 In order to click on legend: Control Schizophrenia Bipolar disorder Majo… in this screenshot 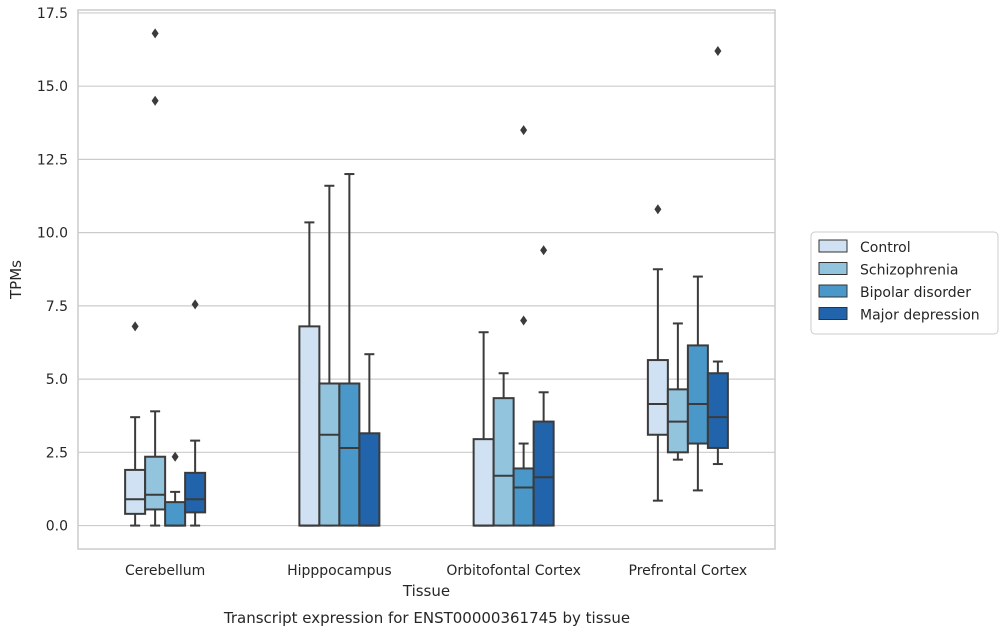, I will do `click(904, 283)`.